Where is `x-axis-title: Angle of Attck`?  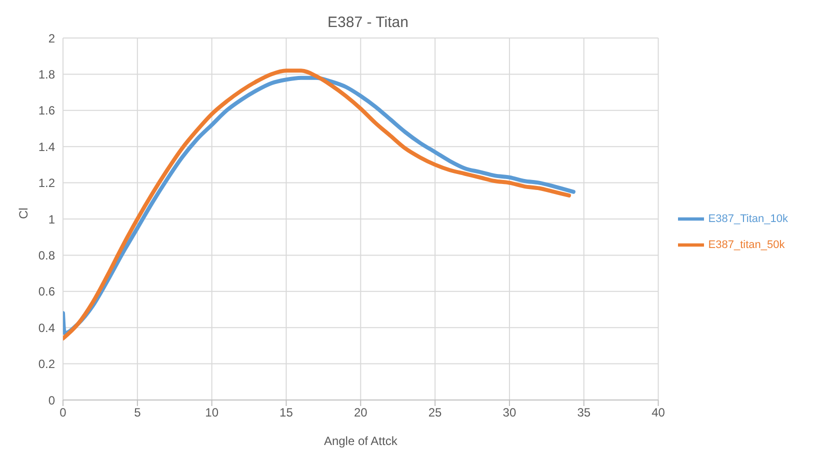
x-axis-title: Angle of Attck is located at coordinates (361, 441).